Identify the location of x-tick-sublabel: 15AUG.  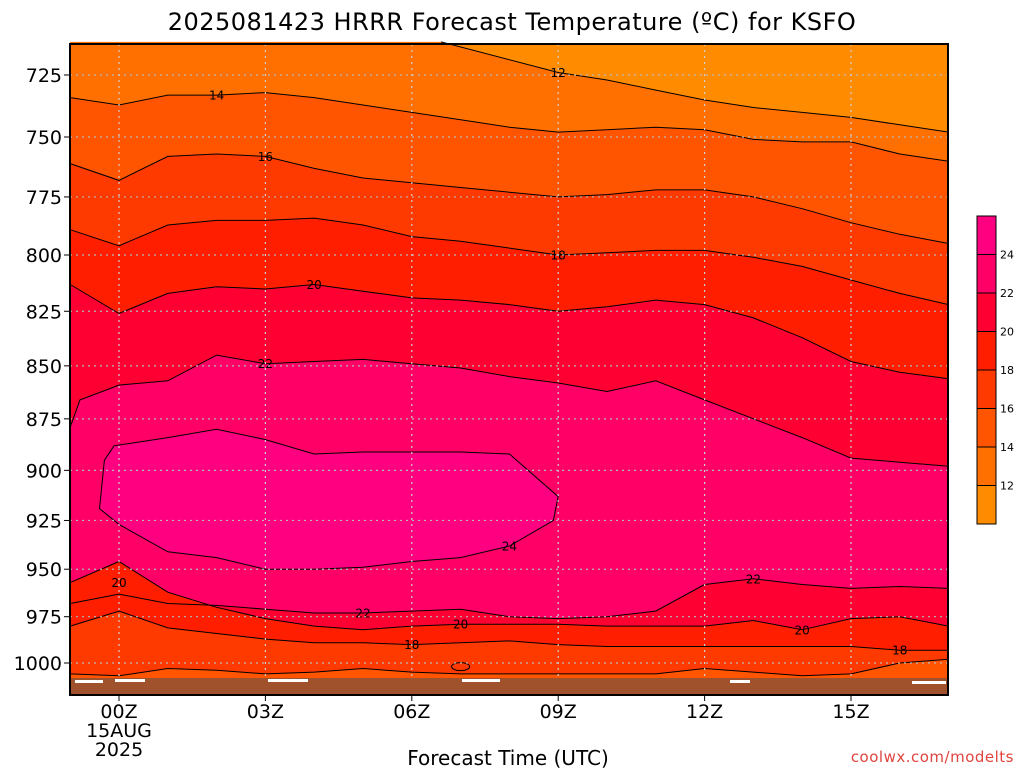
(119, 731).